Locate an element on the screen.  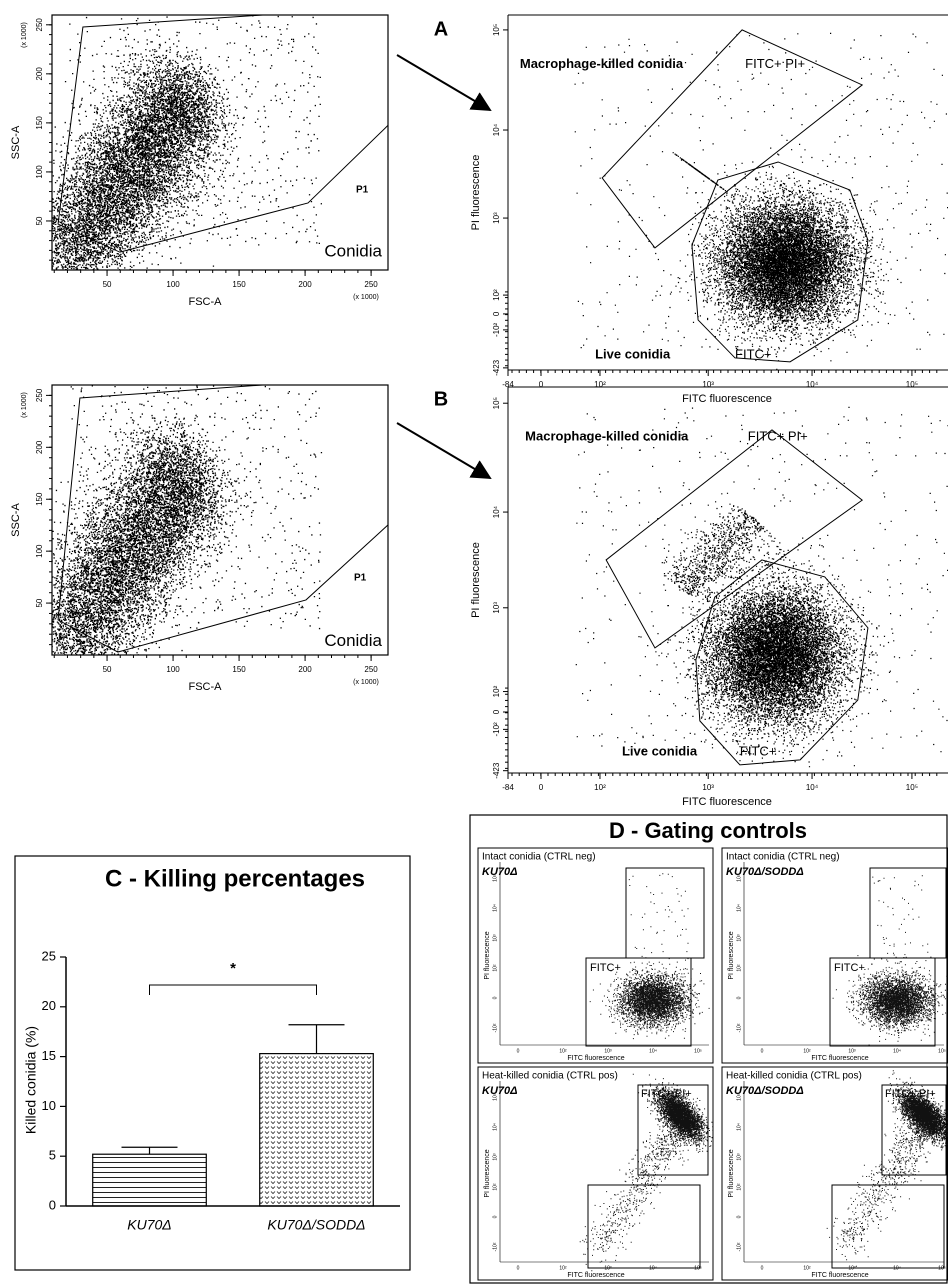
x-tick-label: 150 is located at coordinates (239, 669).